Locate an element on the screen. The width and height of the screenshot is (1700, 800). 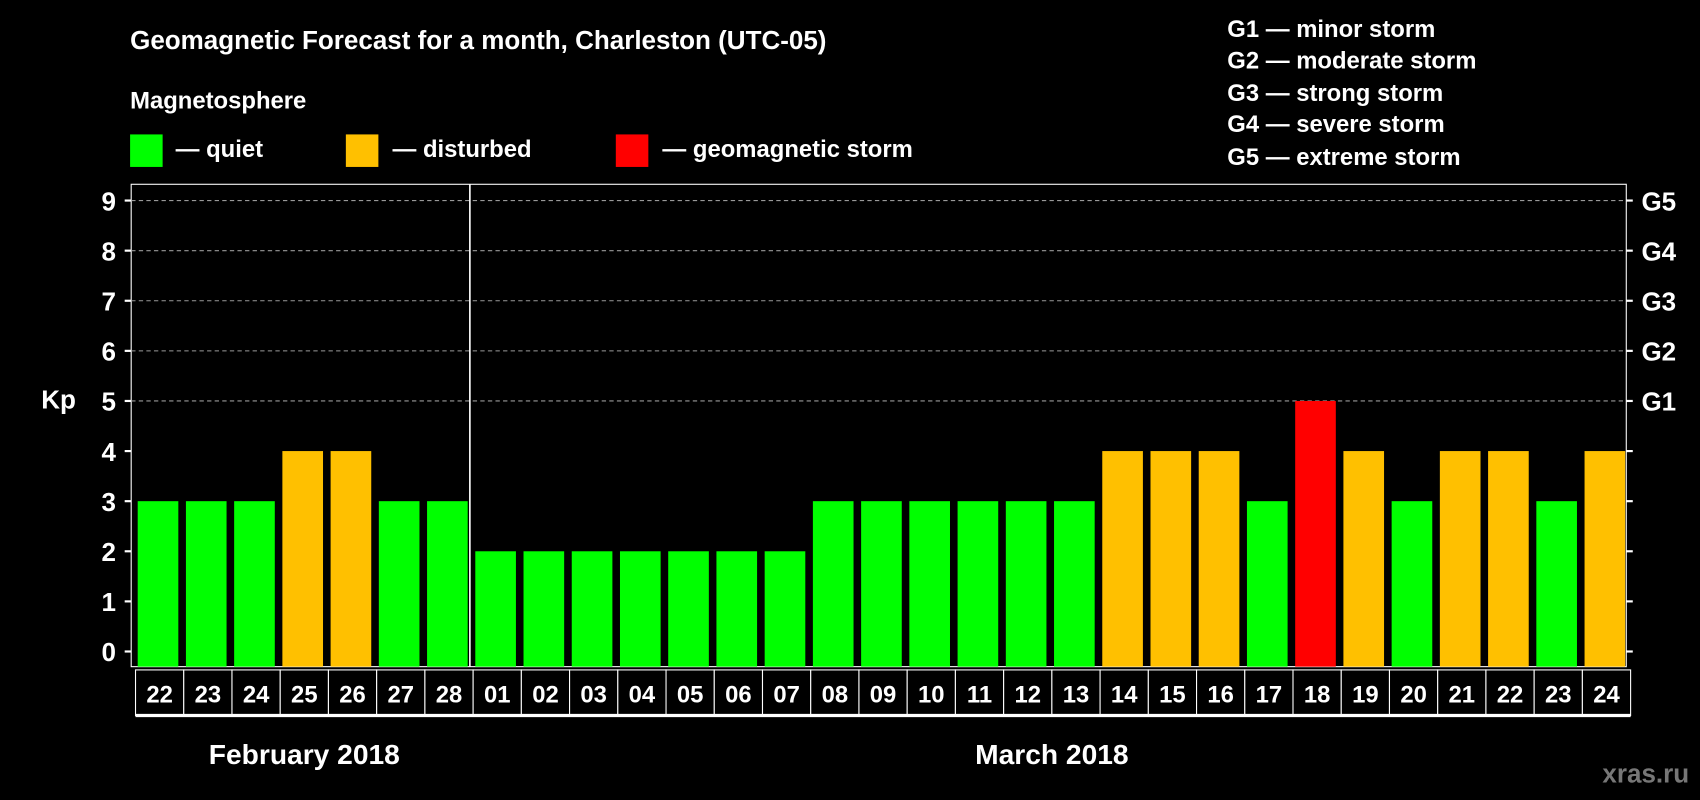
y-axis-label: Kp is located at coordinates (58, 400).